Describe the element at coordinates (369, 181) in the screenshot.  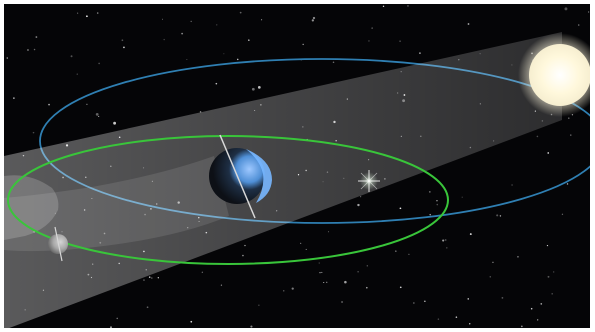
I see `lens-flare-diagonal-b` at that location.